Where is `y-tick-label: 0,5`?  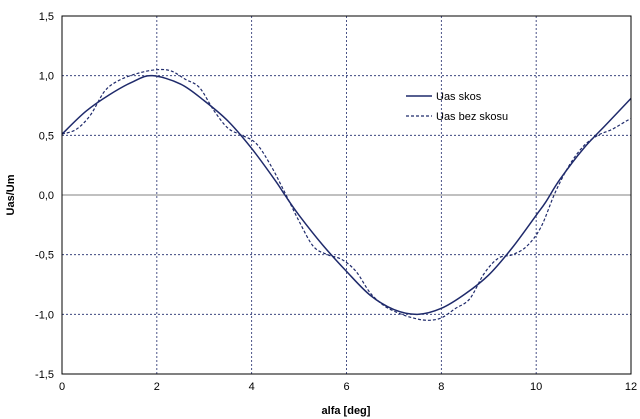 y-tick-label: 0,5 is located at coordinates (46, 136).